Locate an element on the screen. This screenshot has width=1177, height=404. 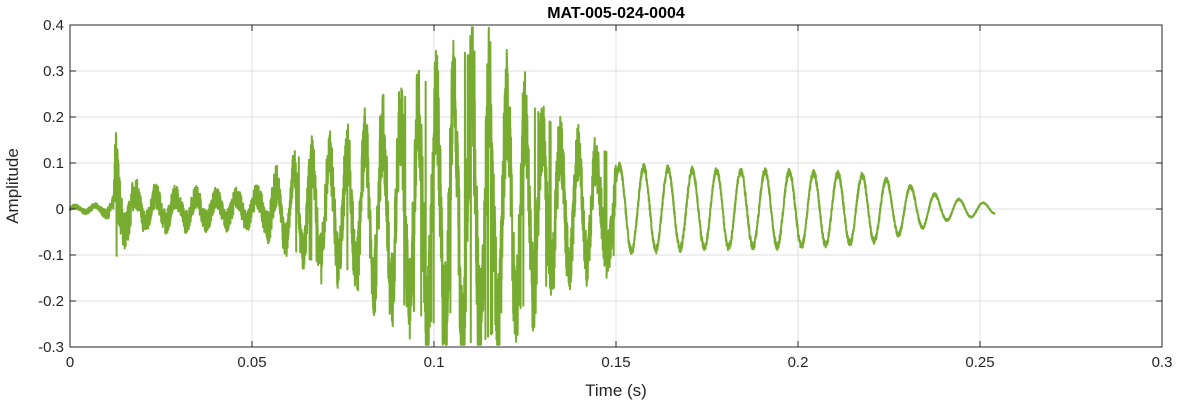
y-tick-label: 0 is located at coordinates (60, 209).